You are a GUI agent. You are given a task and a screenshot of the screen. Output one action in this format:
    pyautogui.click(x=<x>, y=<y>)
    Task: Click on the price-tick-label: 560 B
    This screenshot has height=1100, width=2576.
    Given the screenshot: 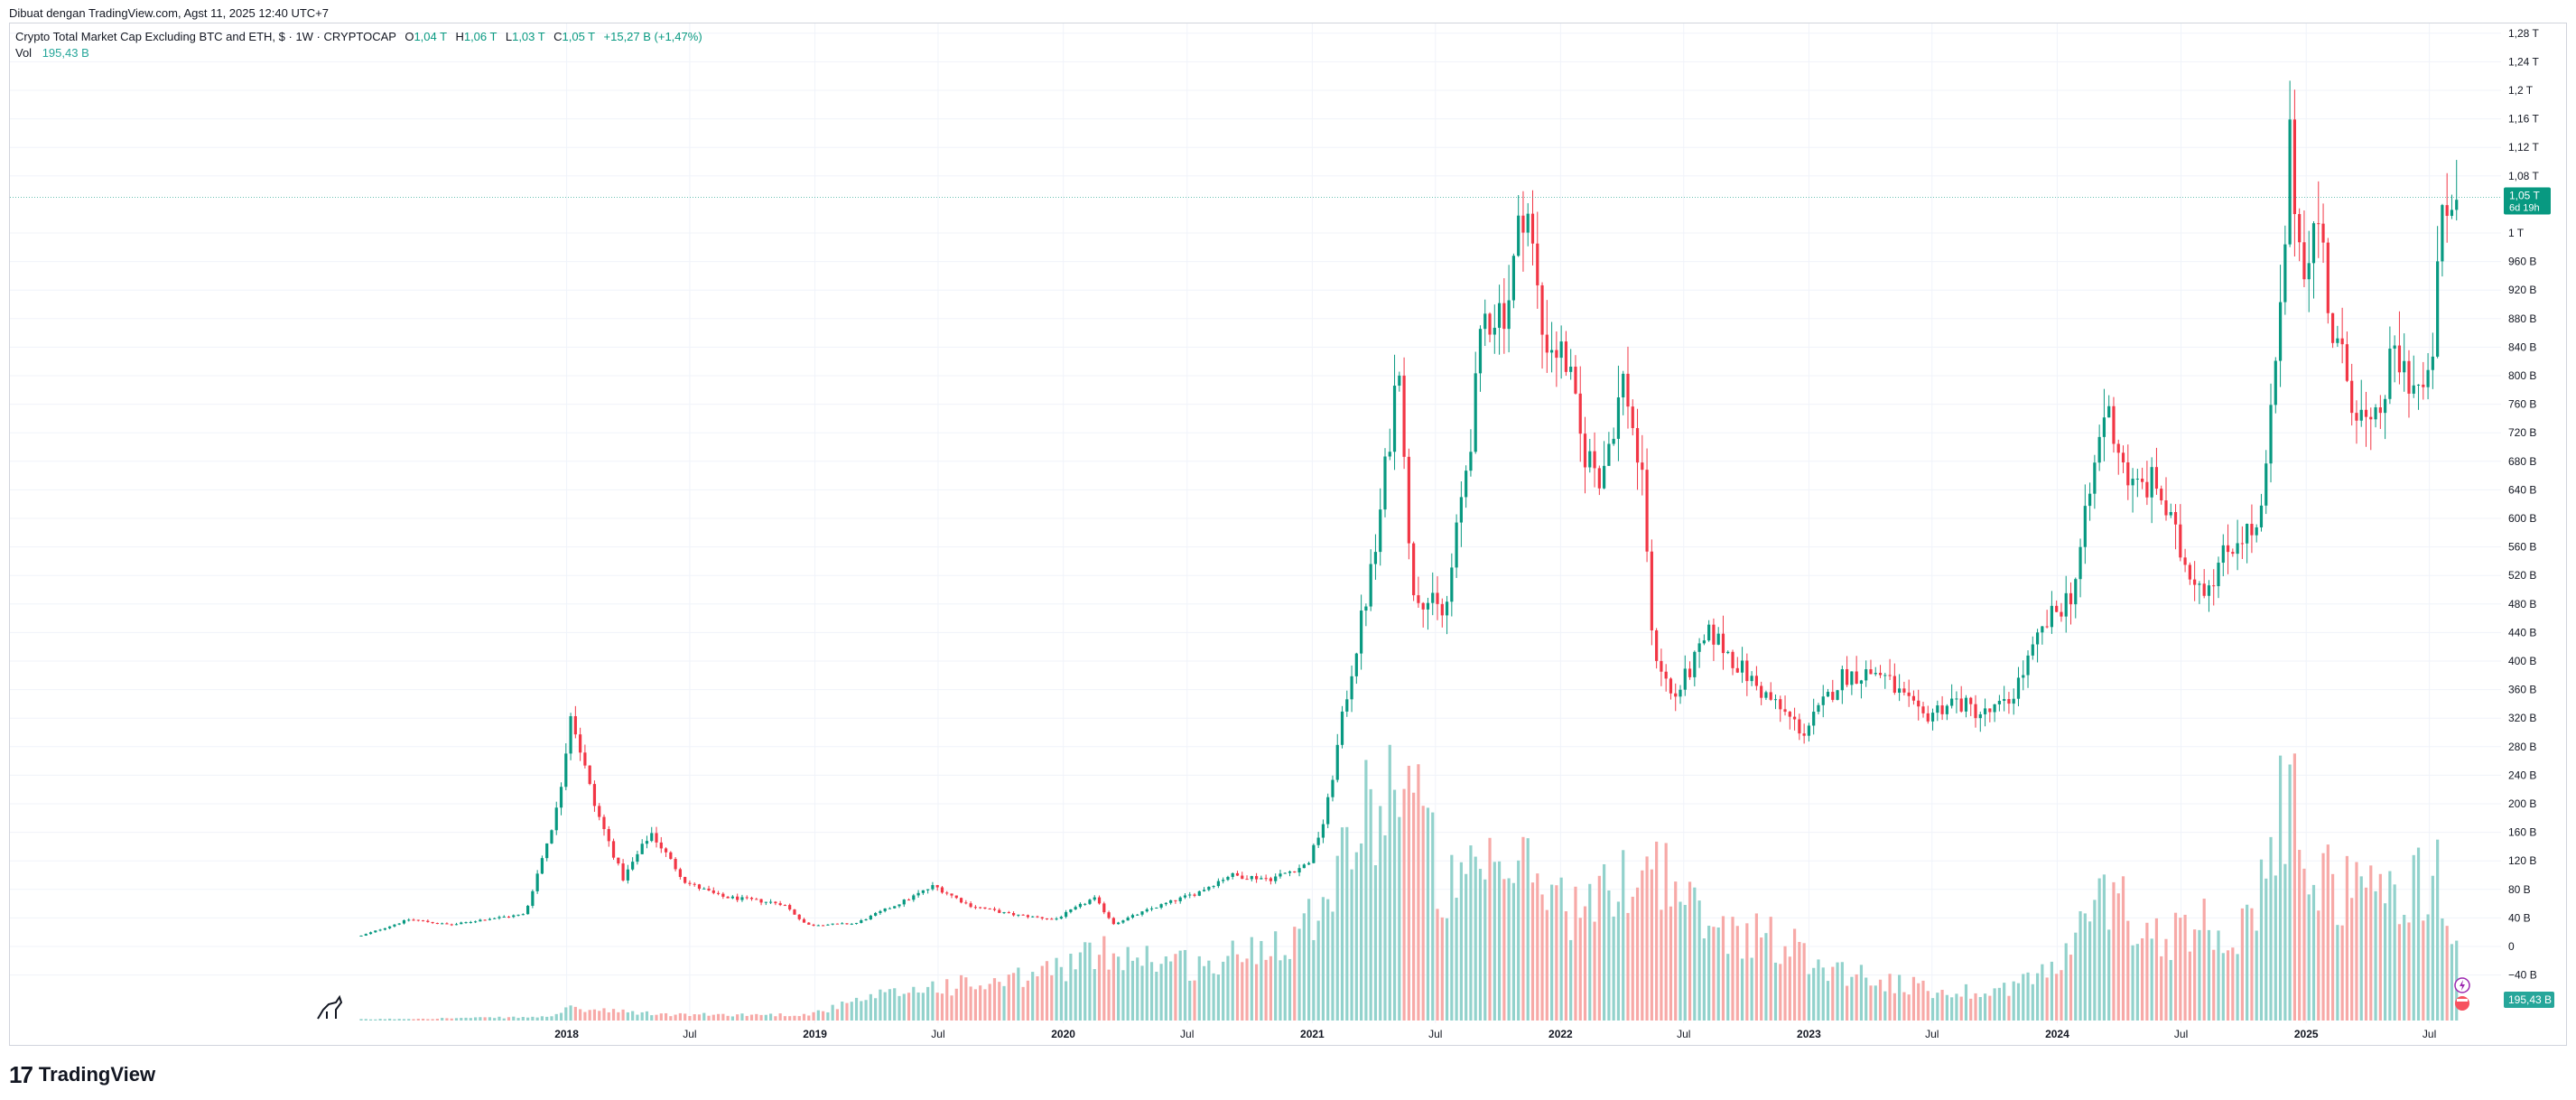 What is the action you would take?
    pyautogui.click(x=2522, y=547)
    